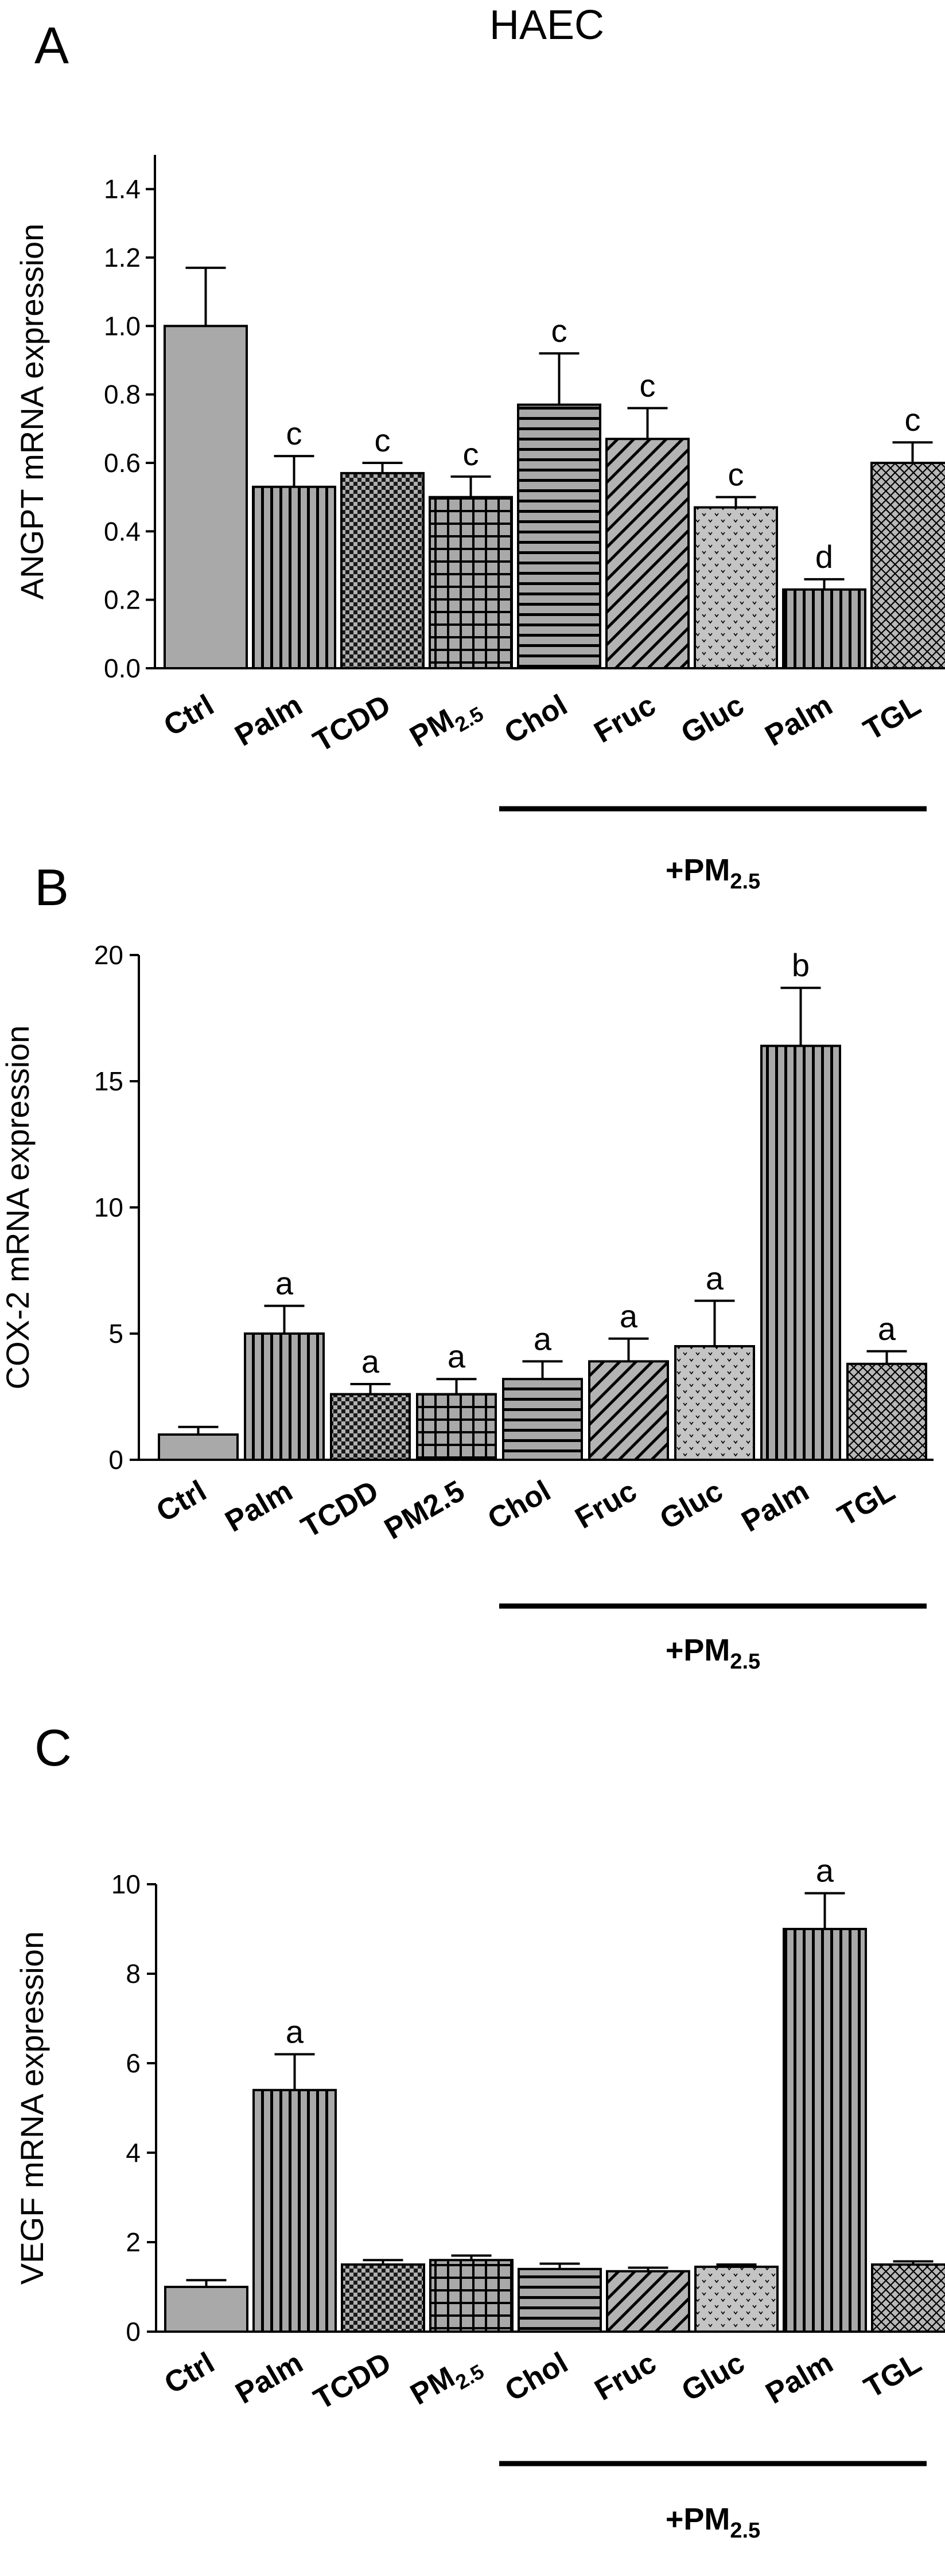  What do you see at coordinates (133, 2242) in the screenshot?
I see `y-tick-label: 2` at bounding box center [133, 2242].